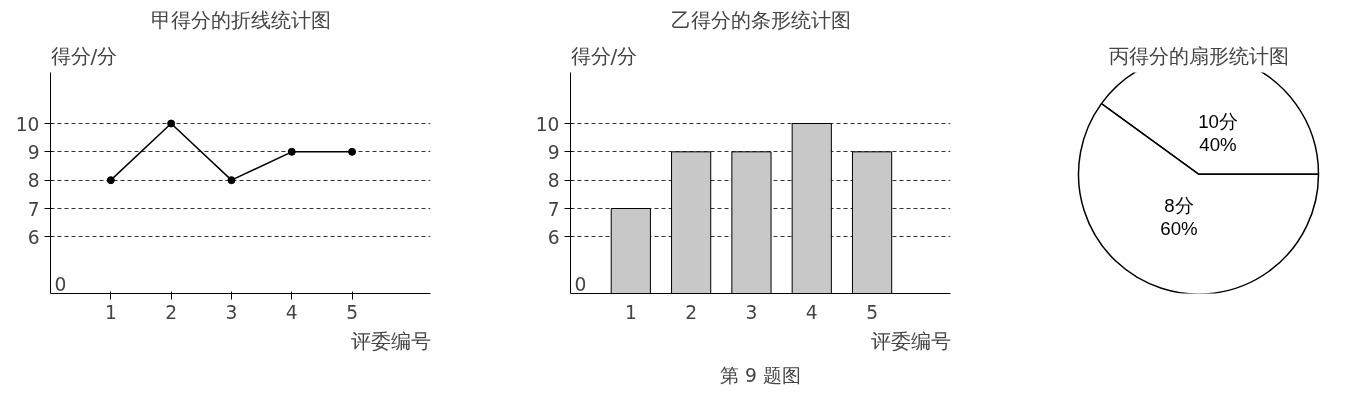 The height and width of the screenshot is (414, 1356). I want to click on slice-label: 8分, so click(1179, 206).